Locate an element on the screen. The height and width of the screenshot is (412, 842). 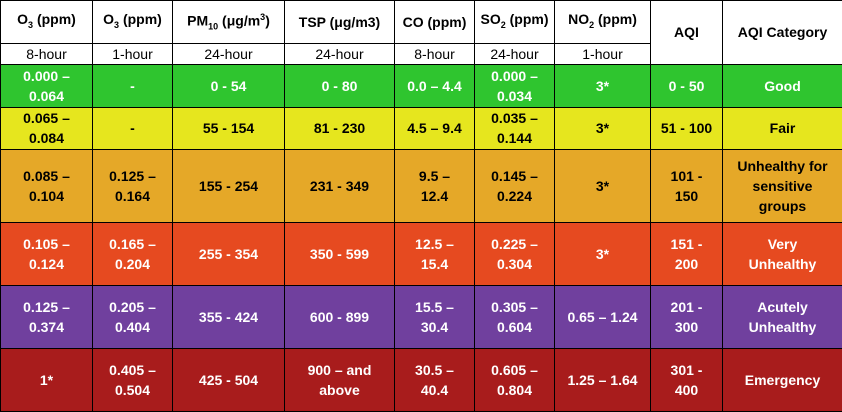
cell-line: 0.305 – is located at coordinates (514, 307).